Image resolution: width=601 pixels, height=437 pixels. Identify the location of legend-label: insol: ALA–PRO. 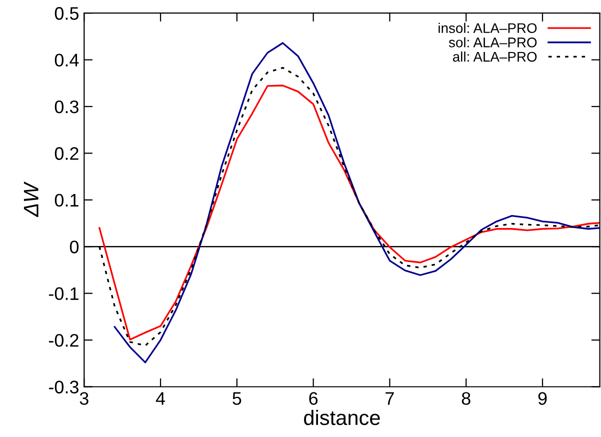
(487, 28).